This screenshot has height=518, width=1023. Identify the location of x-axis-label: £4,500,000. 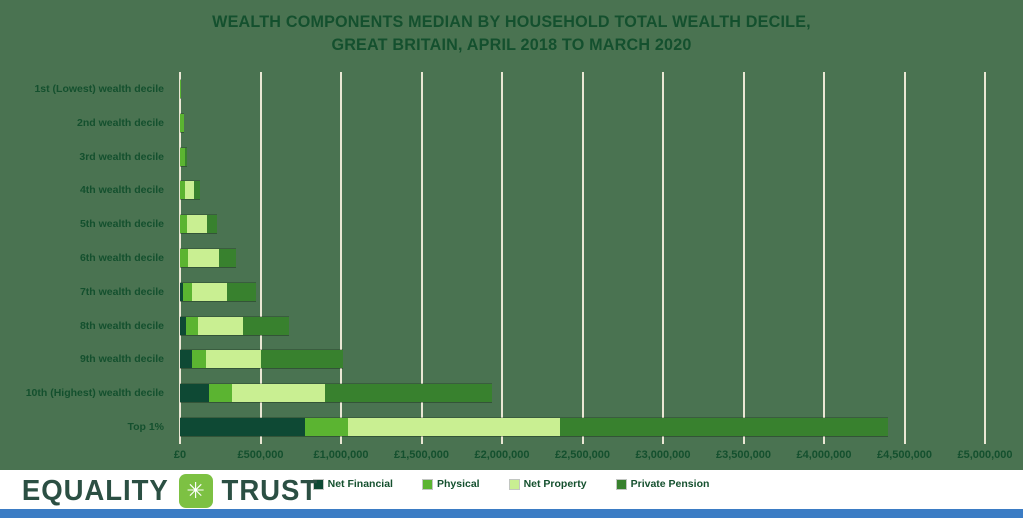
(904, 455).